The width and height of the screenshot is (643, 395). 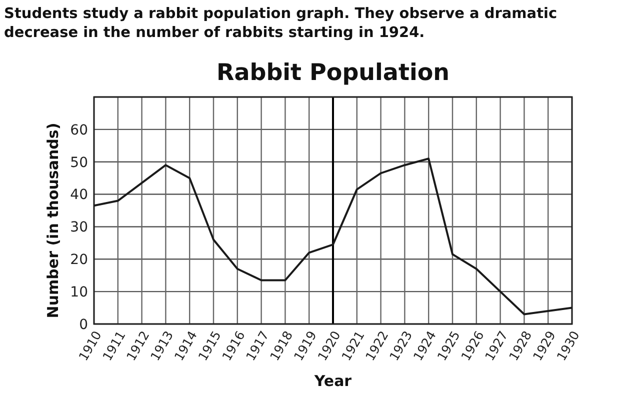 What do you see at coordinates (79, 130) in the screenshot?
I see `y-tick-label: 60` at bounding box center [79, 130].